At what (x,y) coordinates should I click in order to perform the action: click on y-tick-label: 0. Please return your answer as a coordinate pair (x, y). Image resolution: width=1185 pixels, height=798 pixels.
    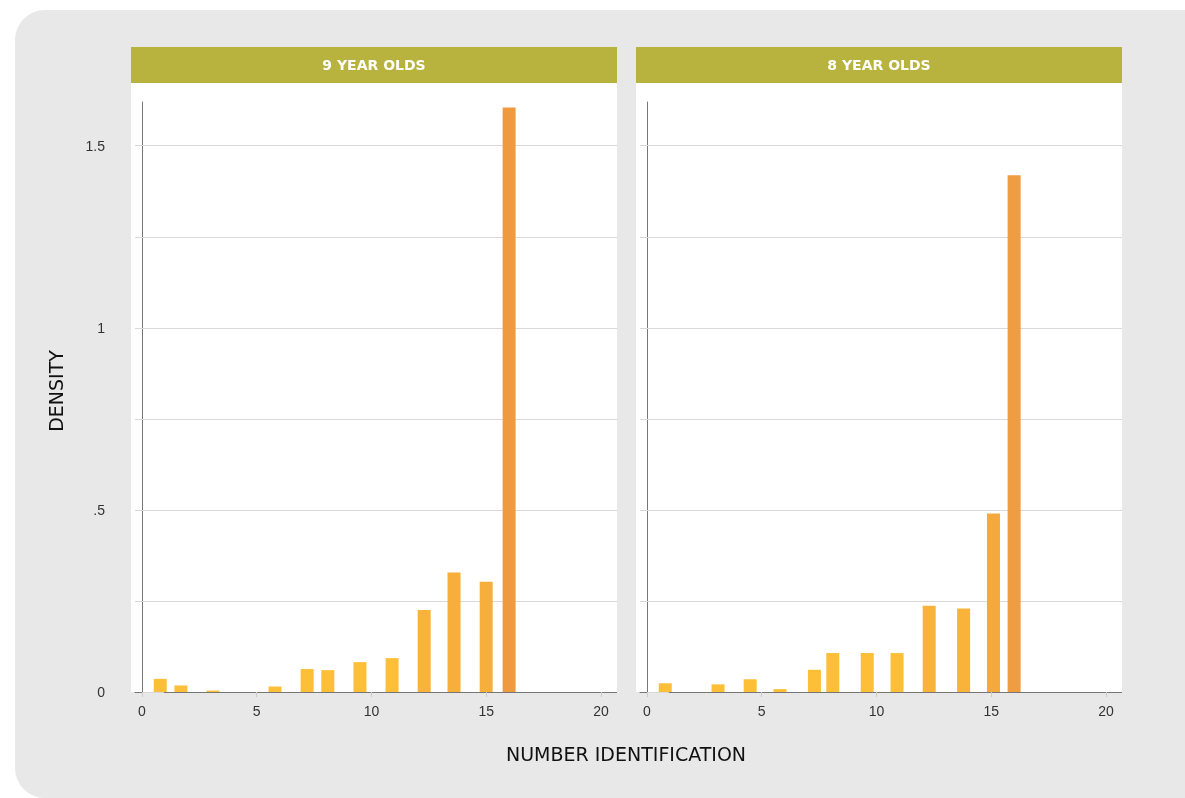
    Looking at the image, I should click on (101, 692).